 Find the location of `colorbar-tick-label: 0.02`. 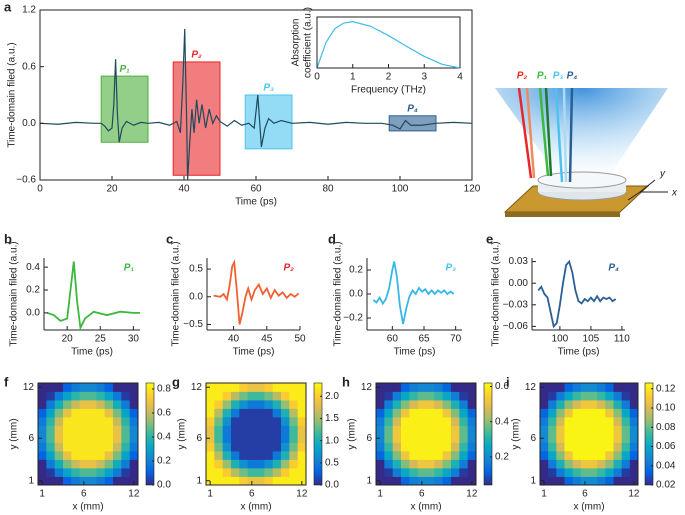

colorbar-tick-label: 0.02 is located at coordinates (666, 485).